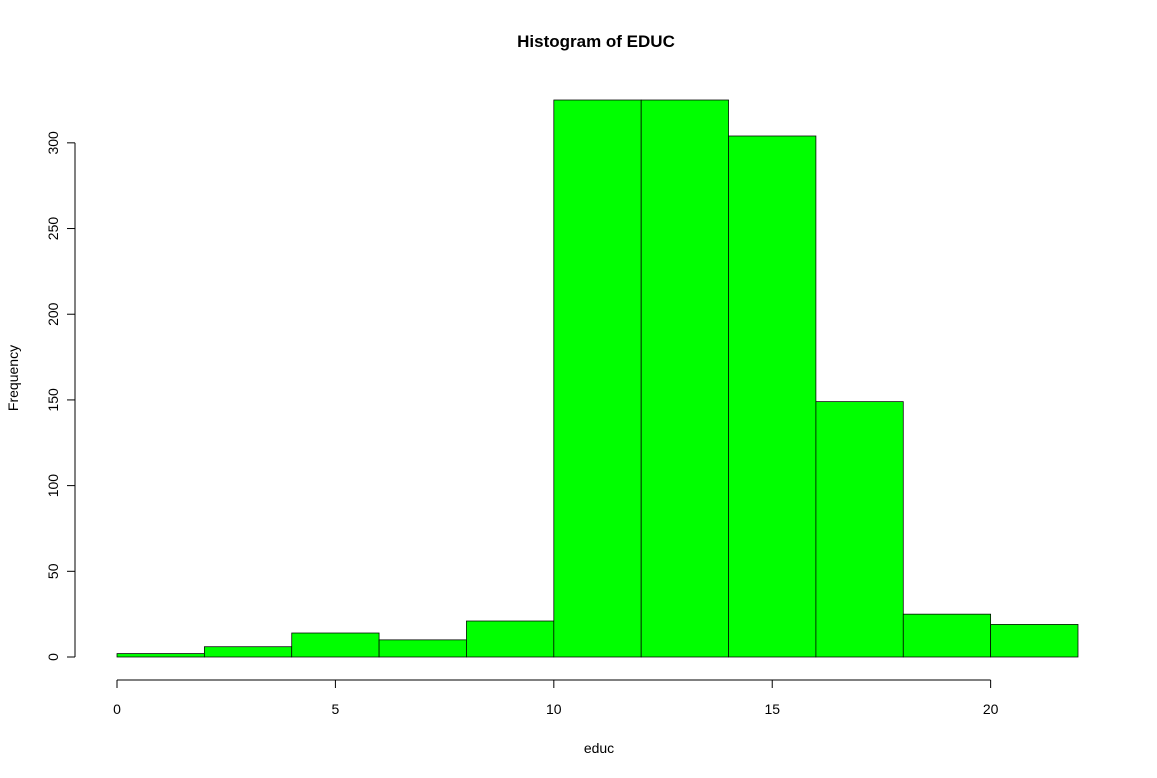 The height and width of the screenshot is (778, 1157). Describe the element at coordinates (556, 698) in the screenshot. I see `x-axis: 0 5 10 15 20` at that location.